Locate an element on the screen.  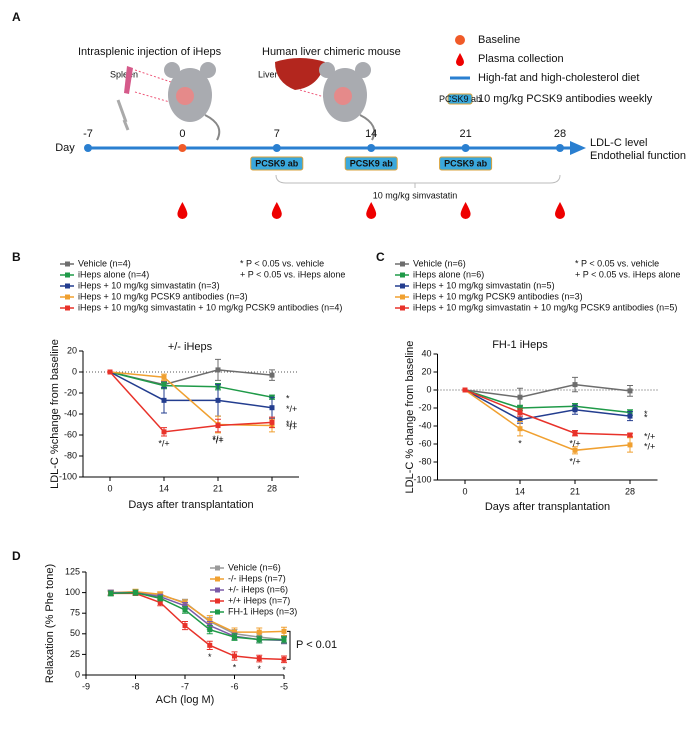
legend-text: FH-1 iHeps (n=3) is located at coordinates (262, 611).